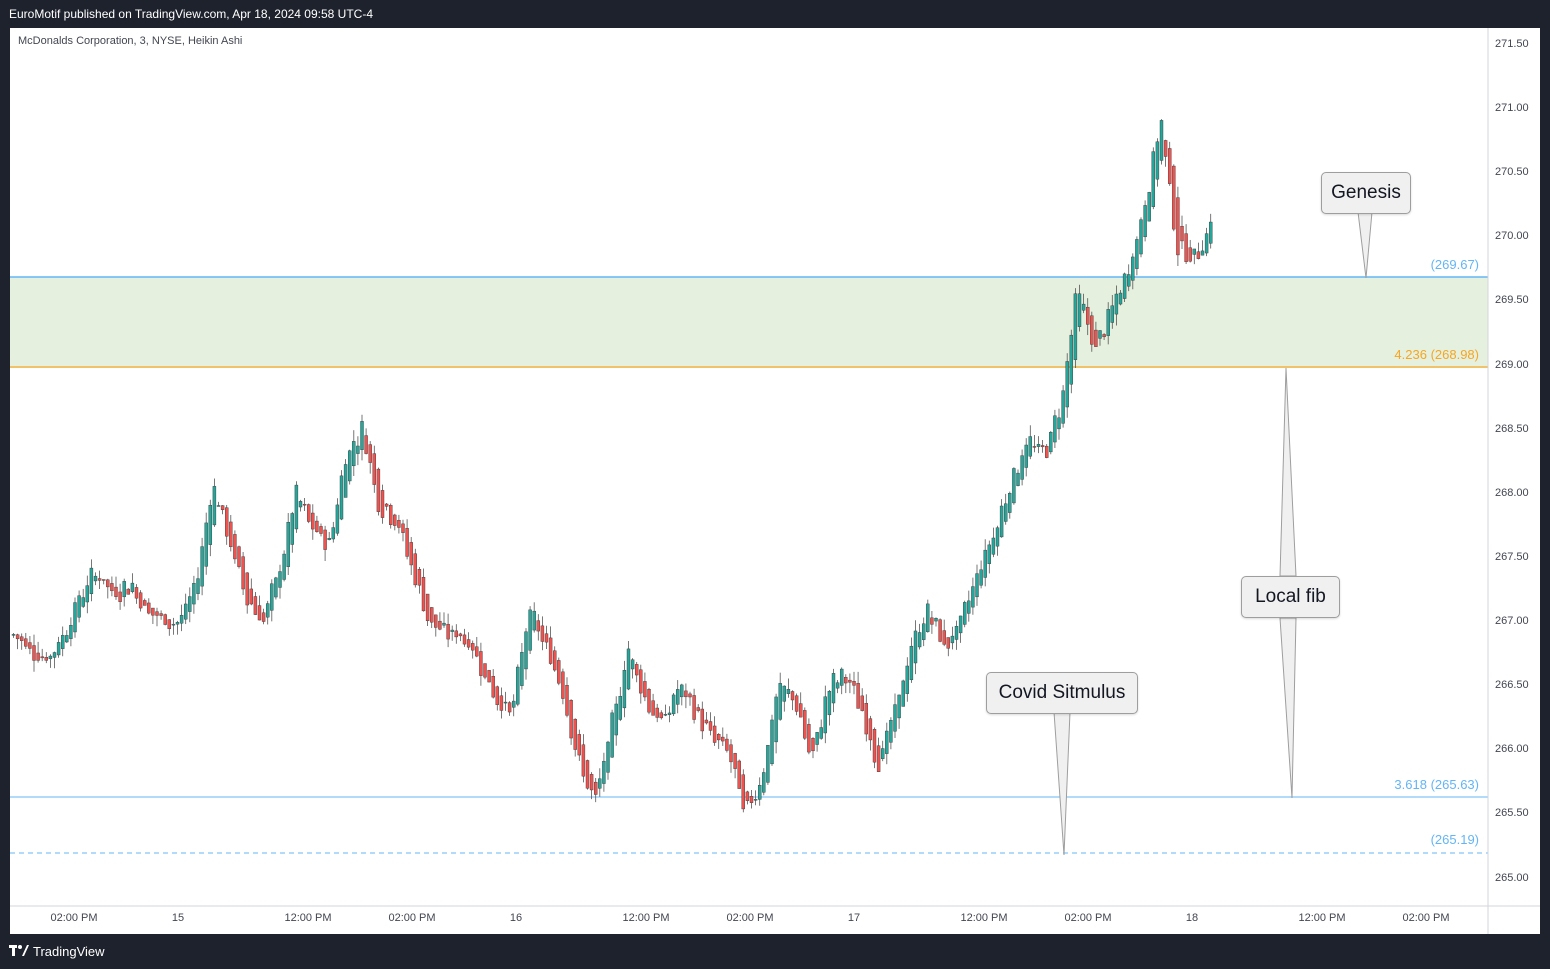 The height and width of the screenshot is (969, 1550). What do you see at coordinates (1512, 236) in the screenshot?
I see `price-tick: 270.00` at bounding box center [1512, 236].